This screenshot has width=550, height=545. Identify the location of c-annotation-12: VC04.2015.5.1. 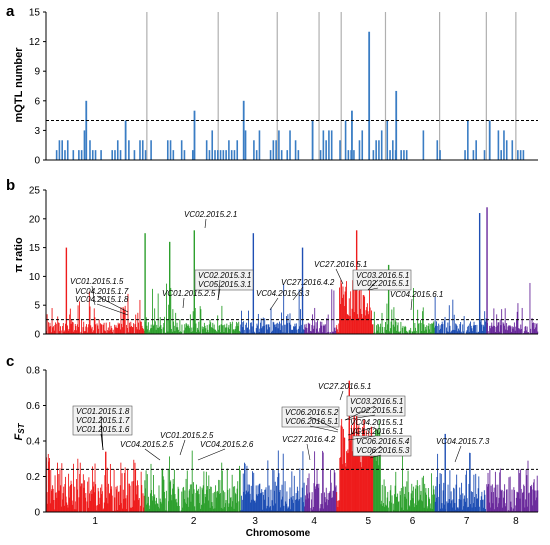
(376, 422).